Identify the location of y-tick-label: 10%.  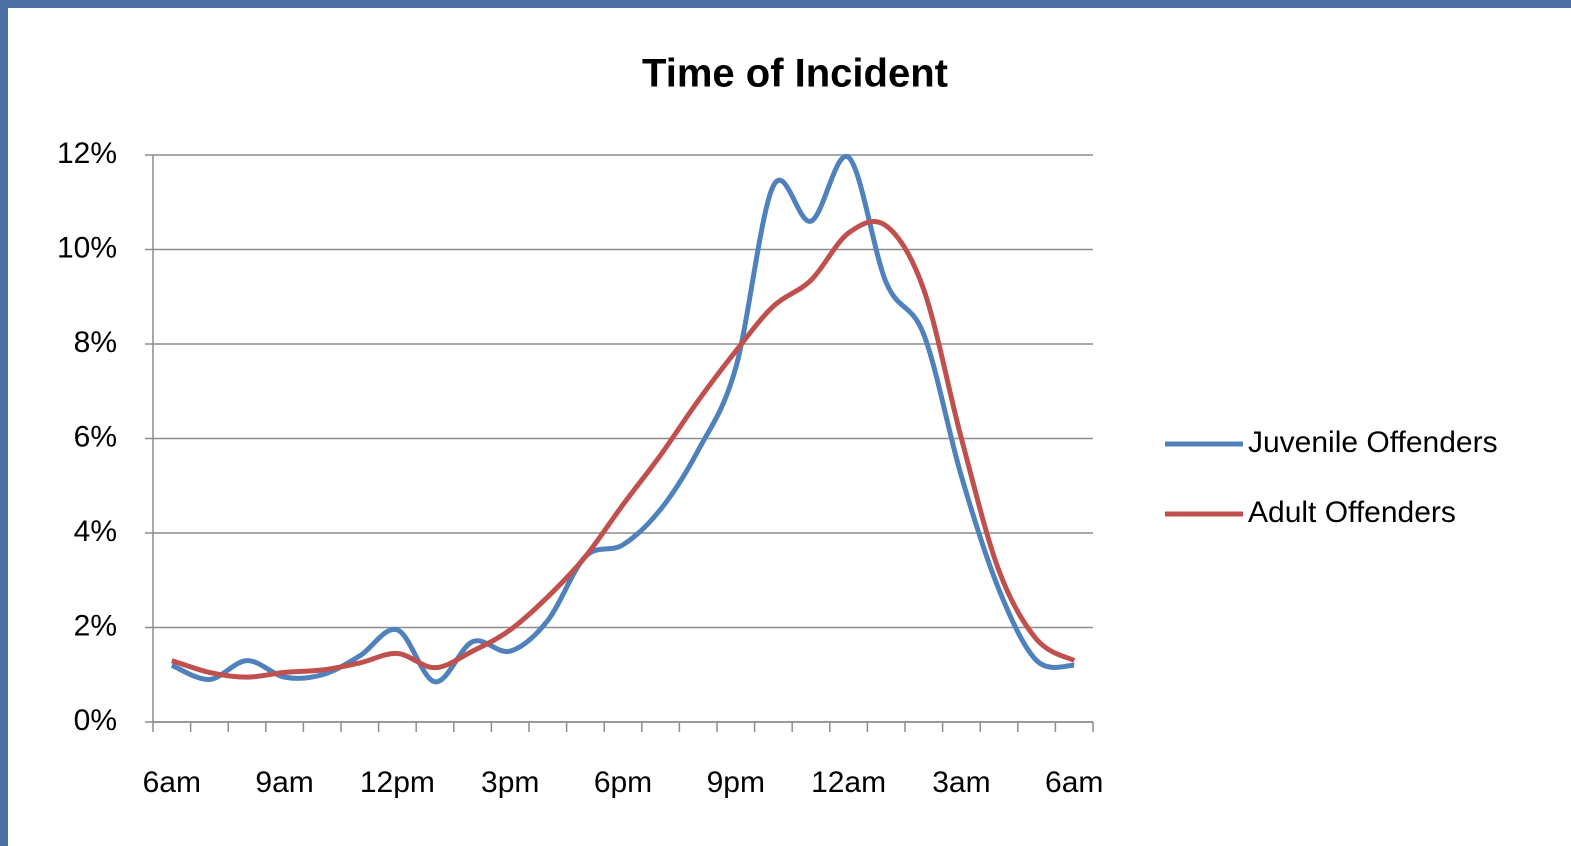
(87, 247).